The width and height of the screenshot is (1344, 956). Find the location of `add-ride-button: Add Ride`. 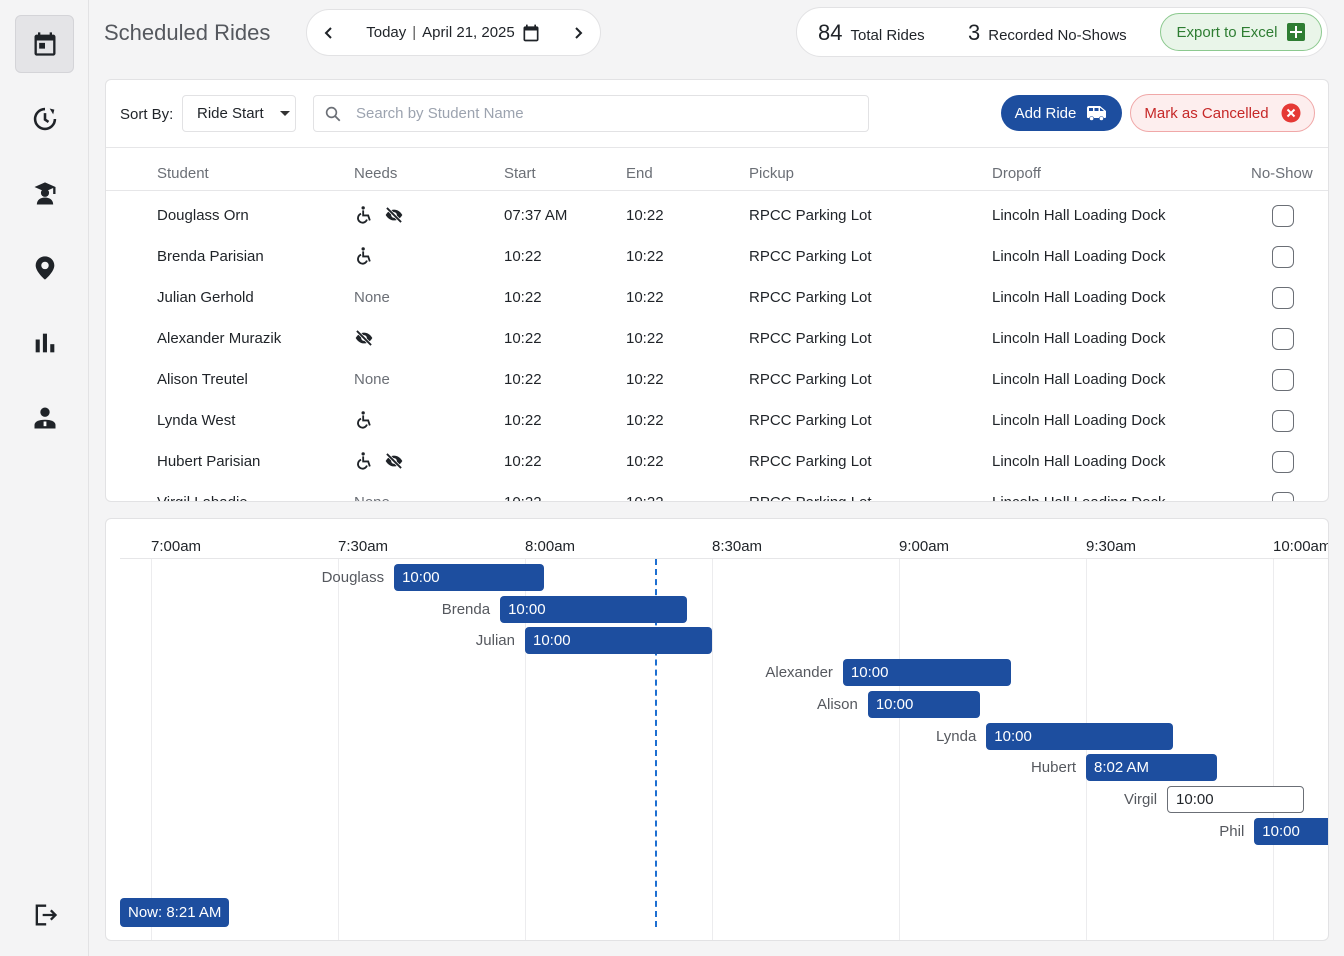

add-ride-button: Add Ride is located at coordinates (1061, 113).